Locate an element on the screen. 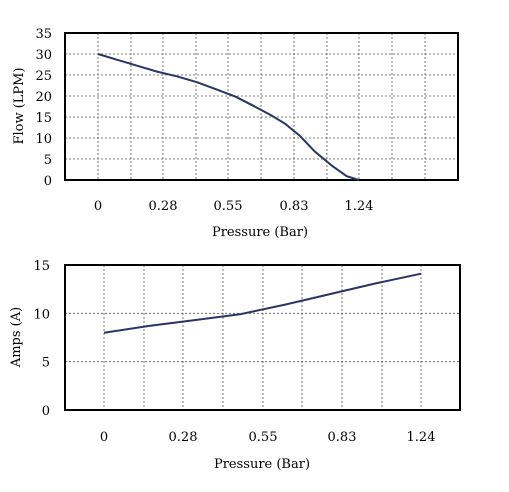 The width and height of the screenshot is (509, 492). flow-chart-y-label: Flow (LPM) is located at coordinates (19, 105).